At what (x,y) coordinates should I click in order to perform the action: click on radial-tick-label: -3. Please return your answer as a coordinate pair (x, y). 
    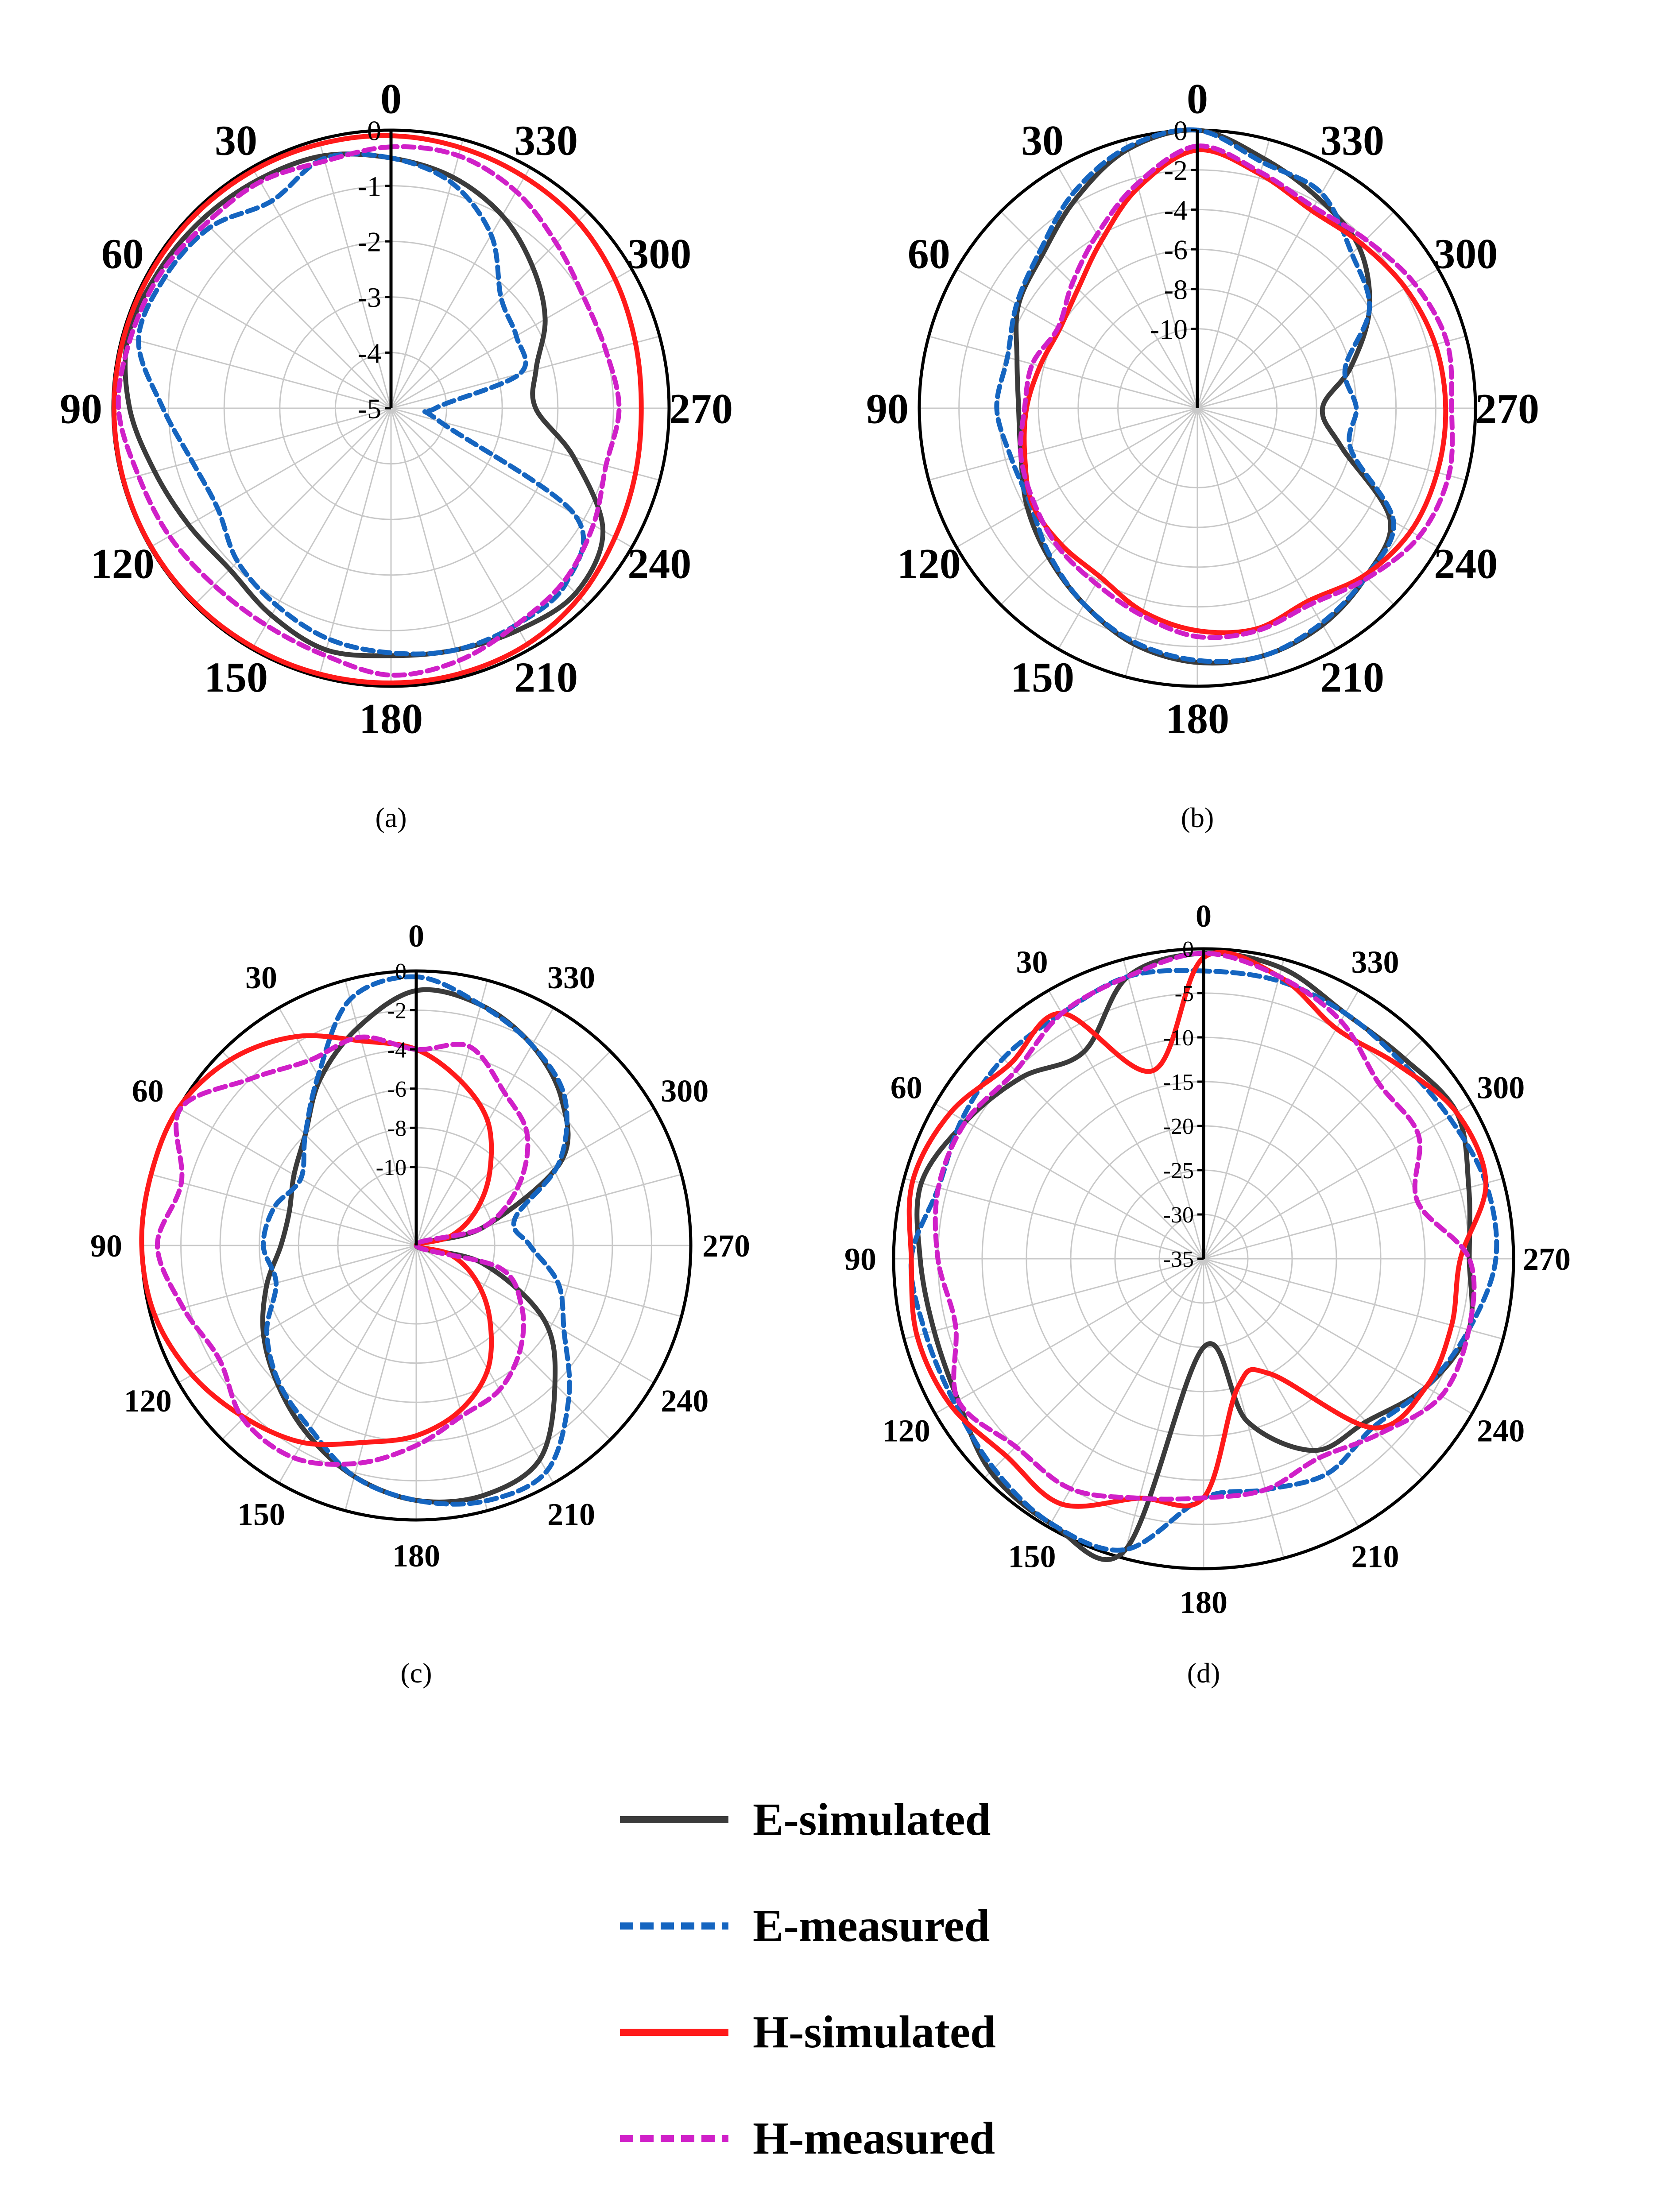
    Looking at the image, I should click on (369, 297).